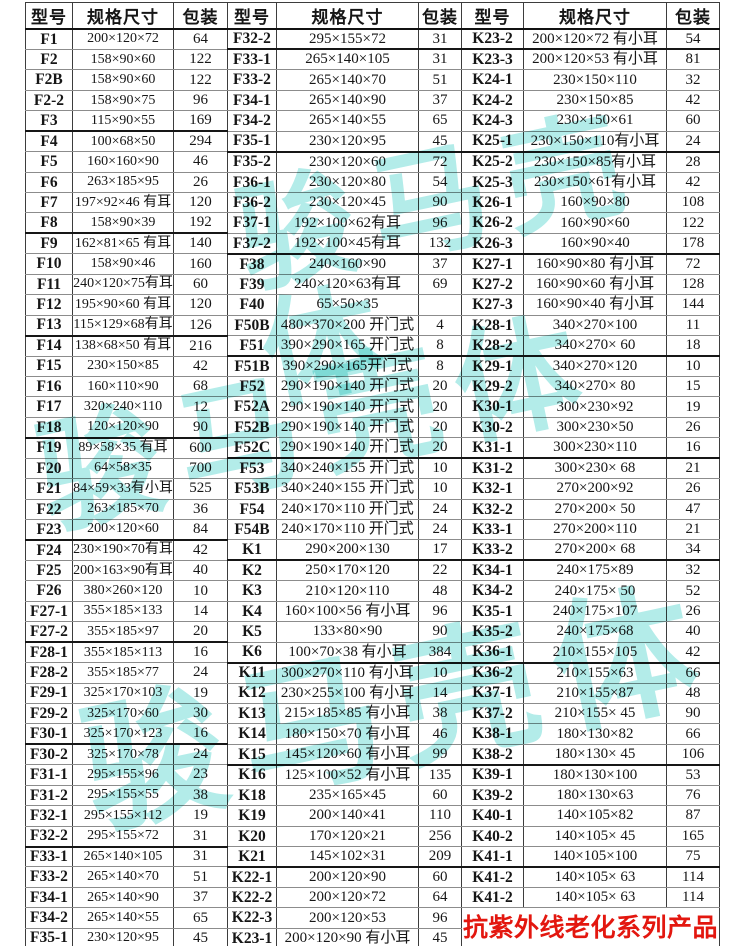 Image resolution: width=750 pixels, height=946 pixels. Describe the element at coordinates (123, 80) in the screenshot. I see `size-cell: 158×90×60` at that location.